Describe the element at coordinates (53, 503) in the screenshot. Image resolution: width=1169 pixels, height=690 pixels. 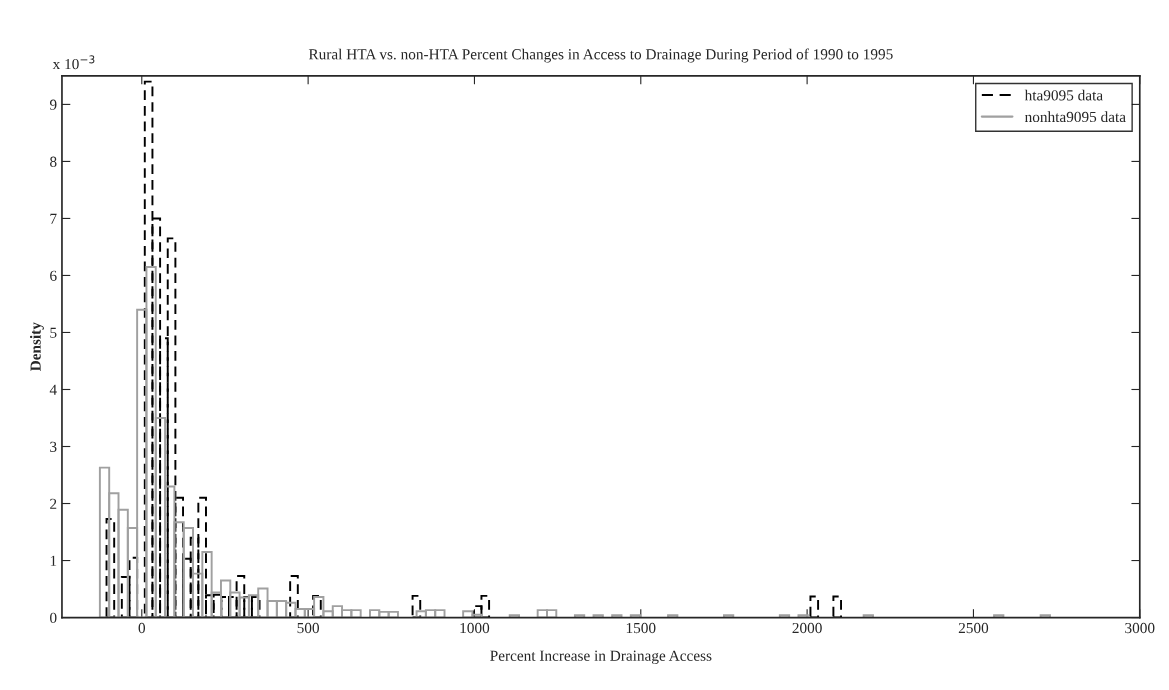
I see `y-tick-label: 2` at that location.